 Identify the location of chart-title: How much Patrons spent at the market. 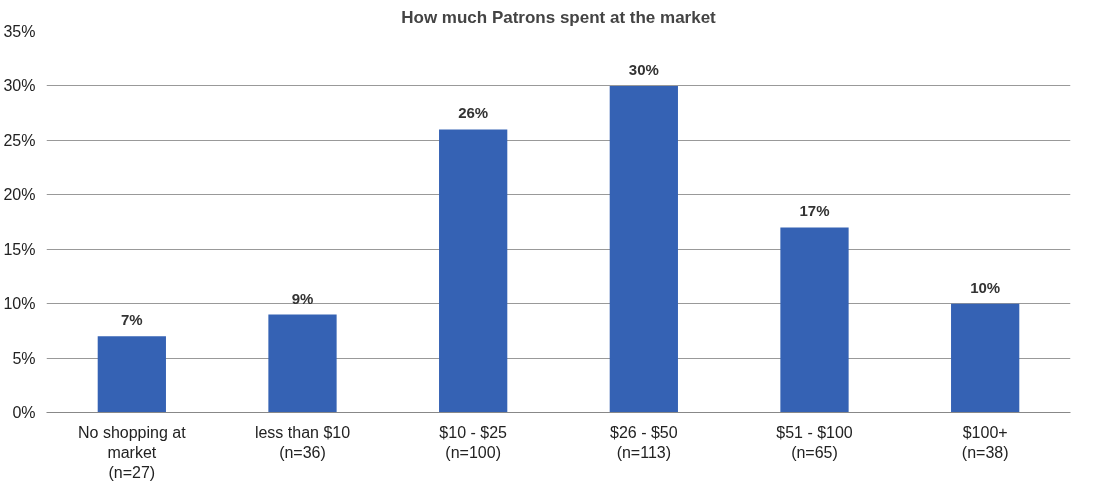
(559, 17).